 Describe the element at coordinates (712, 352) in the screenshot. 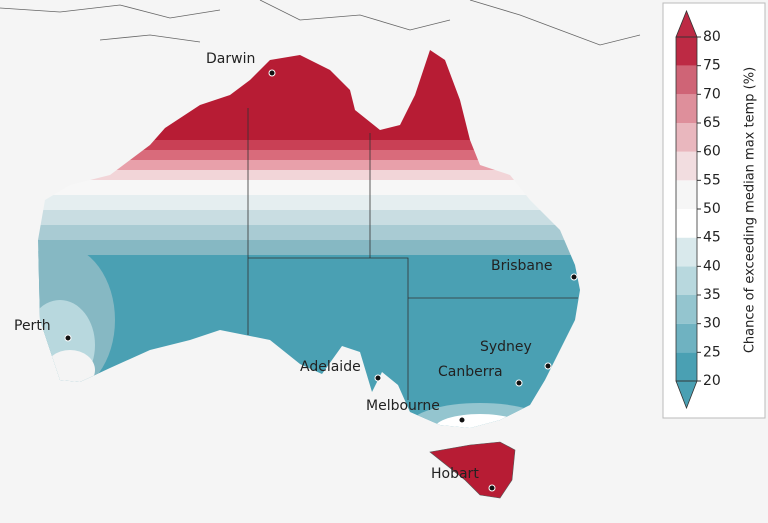

I see `colorbar-tick-label: 25` at that location.